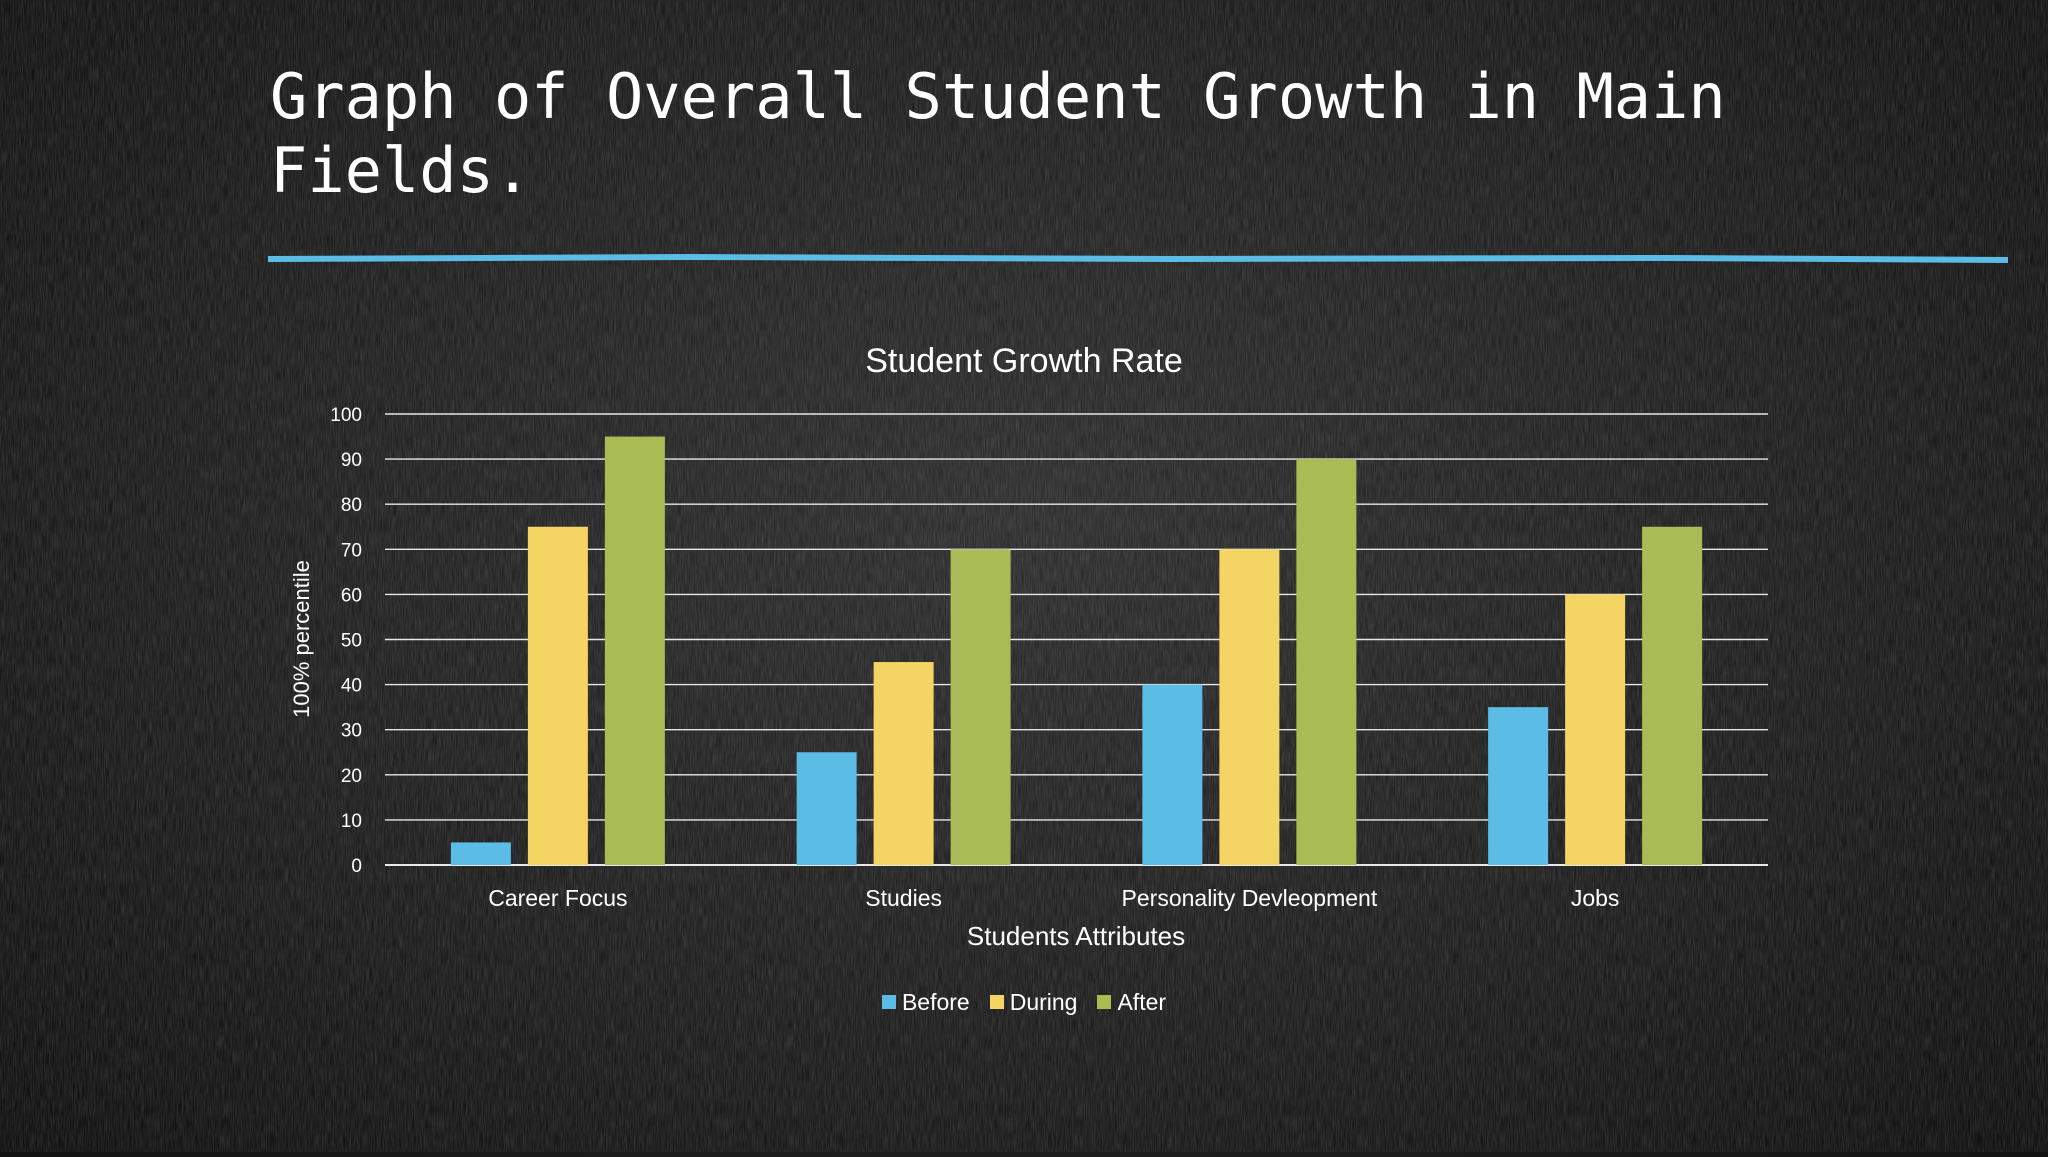 The width and height of the screenshot is (2048, 1157). Describe the element at coordinates (903, 898) in the screenshot. I see `x-tick-label: Studies` at that location.